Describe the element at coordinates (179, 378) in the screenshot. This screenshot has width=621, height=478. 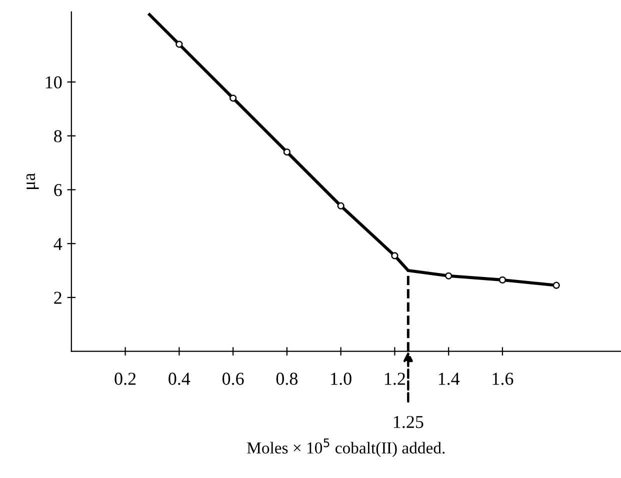
I see `x-tick-label: 0.4` at that location.